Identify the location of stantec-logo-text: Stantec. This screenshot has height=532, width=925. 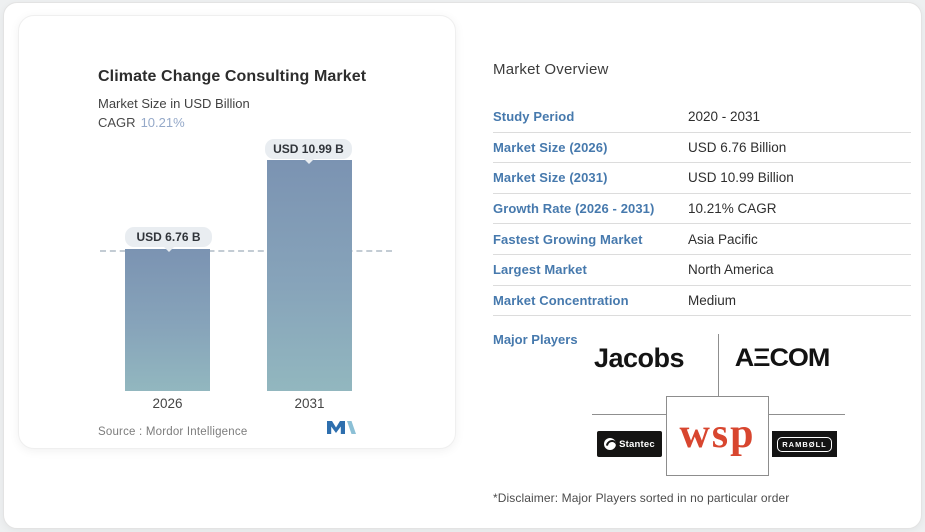
(637, 444).